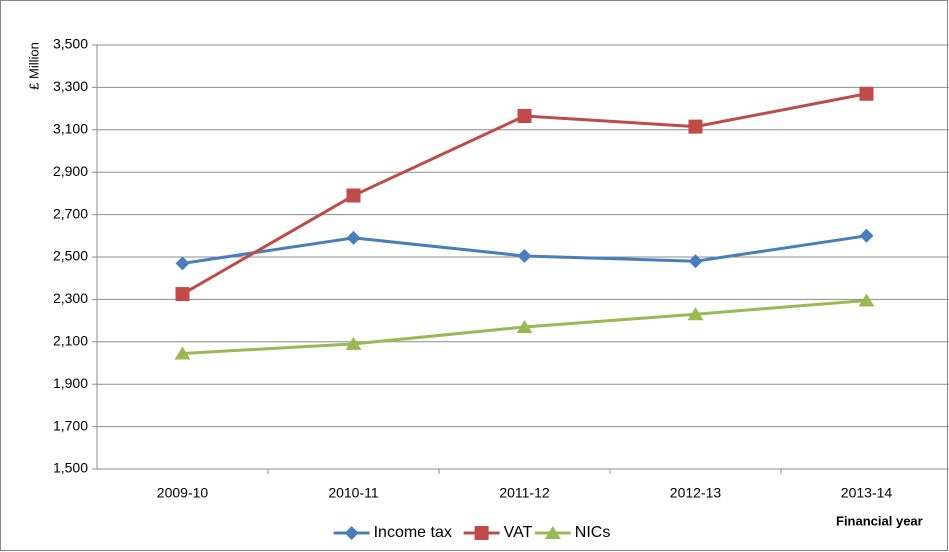 This screenshot has width=949, height=552. I want to click on y-tick-label: 1,900, so click(70, 383).